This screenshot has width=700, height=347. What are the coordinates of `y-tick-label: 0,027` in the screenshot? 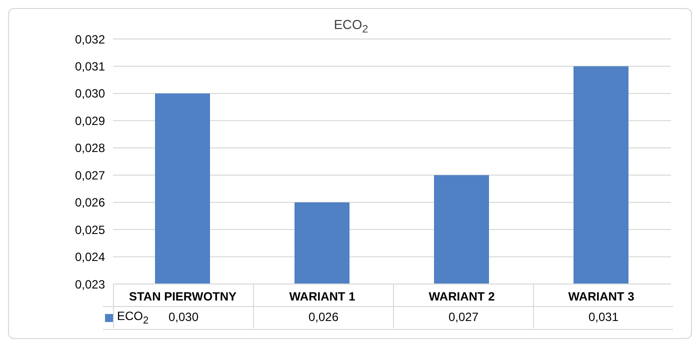 It's located at (90, 175).